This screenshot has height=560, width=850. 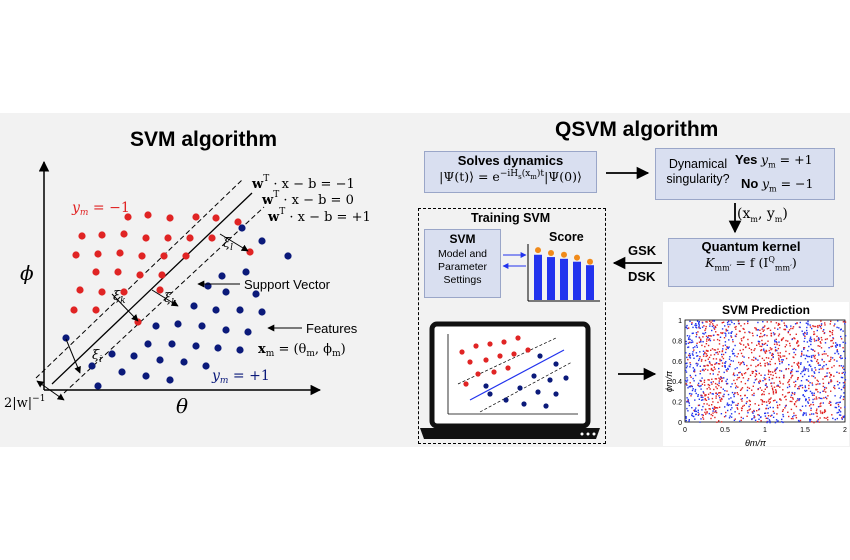 What do you see at coordinates (494, 372) in the screenshot?
I see `mini-red-dot` at bounding box center [494, 372].